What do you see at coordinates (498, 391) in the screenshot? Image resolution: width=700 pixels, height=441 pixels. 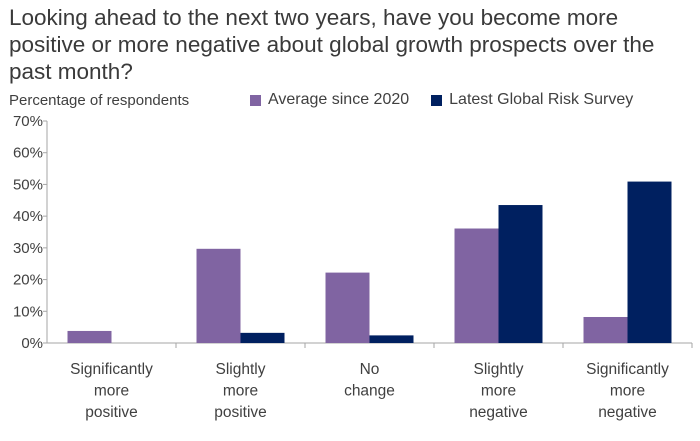 I see `x-tick-label: Slightly more negative` at bounding box center [498, 391].